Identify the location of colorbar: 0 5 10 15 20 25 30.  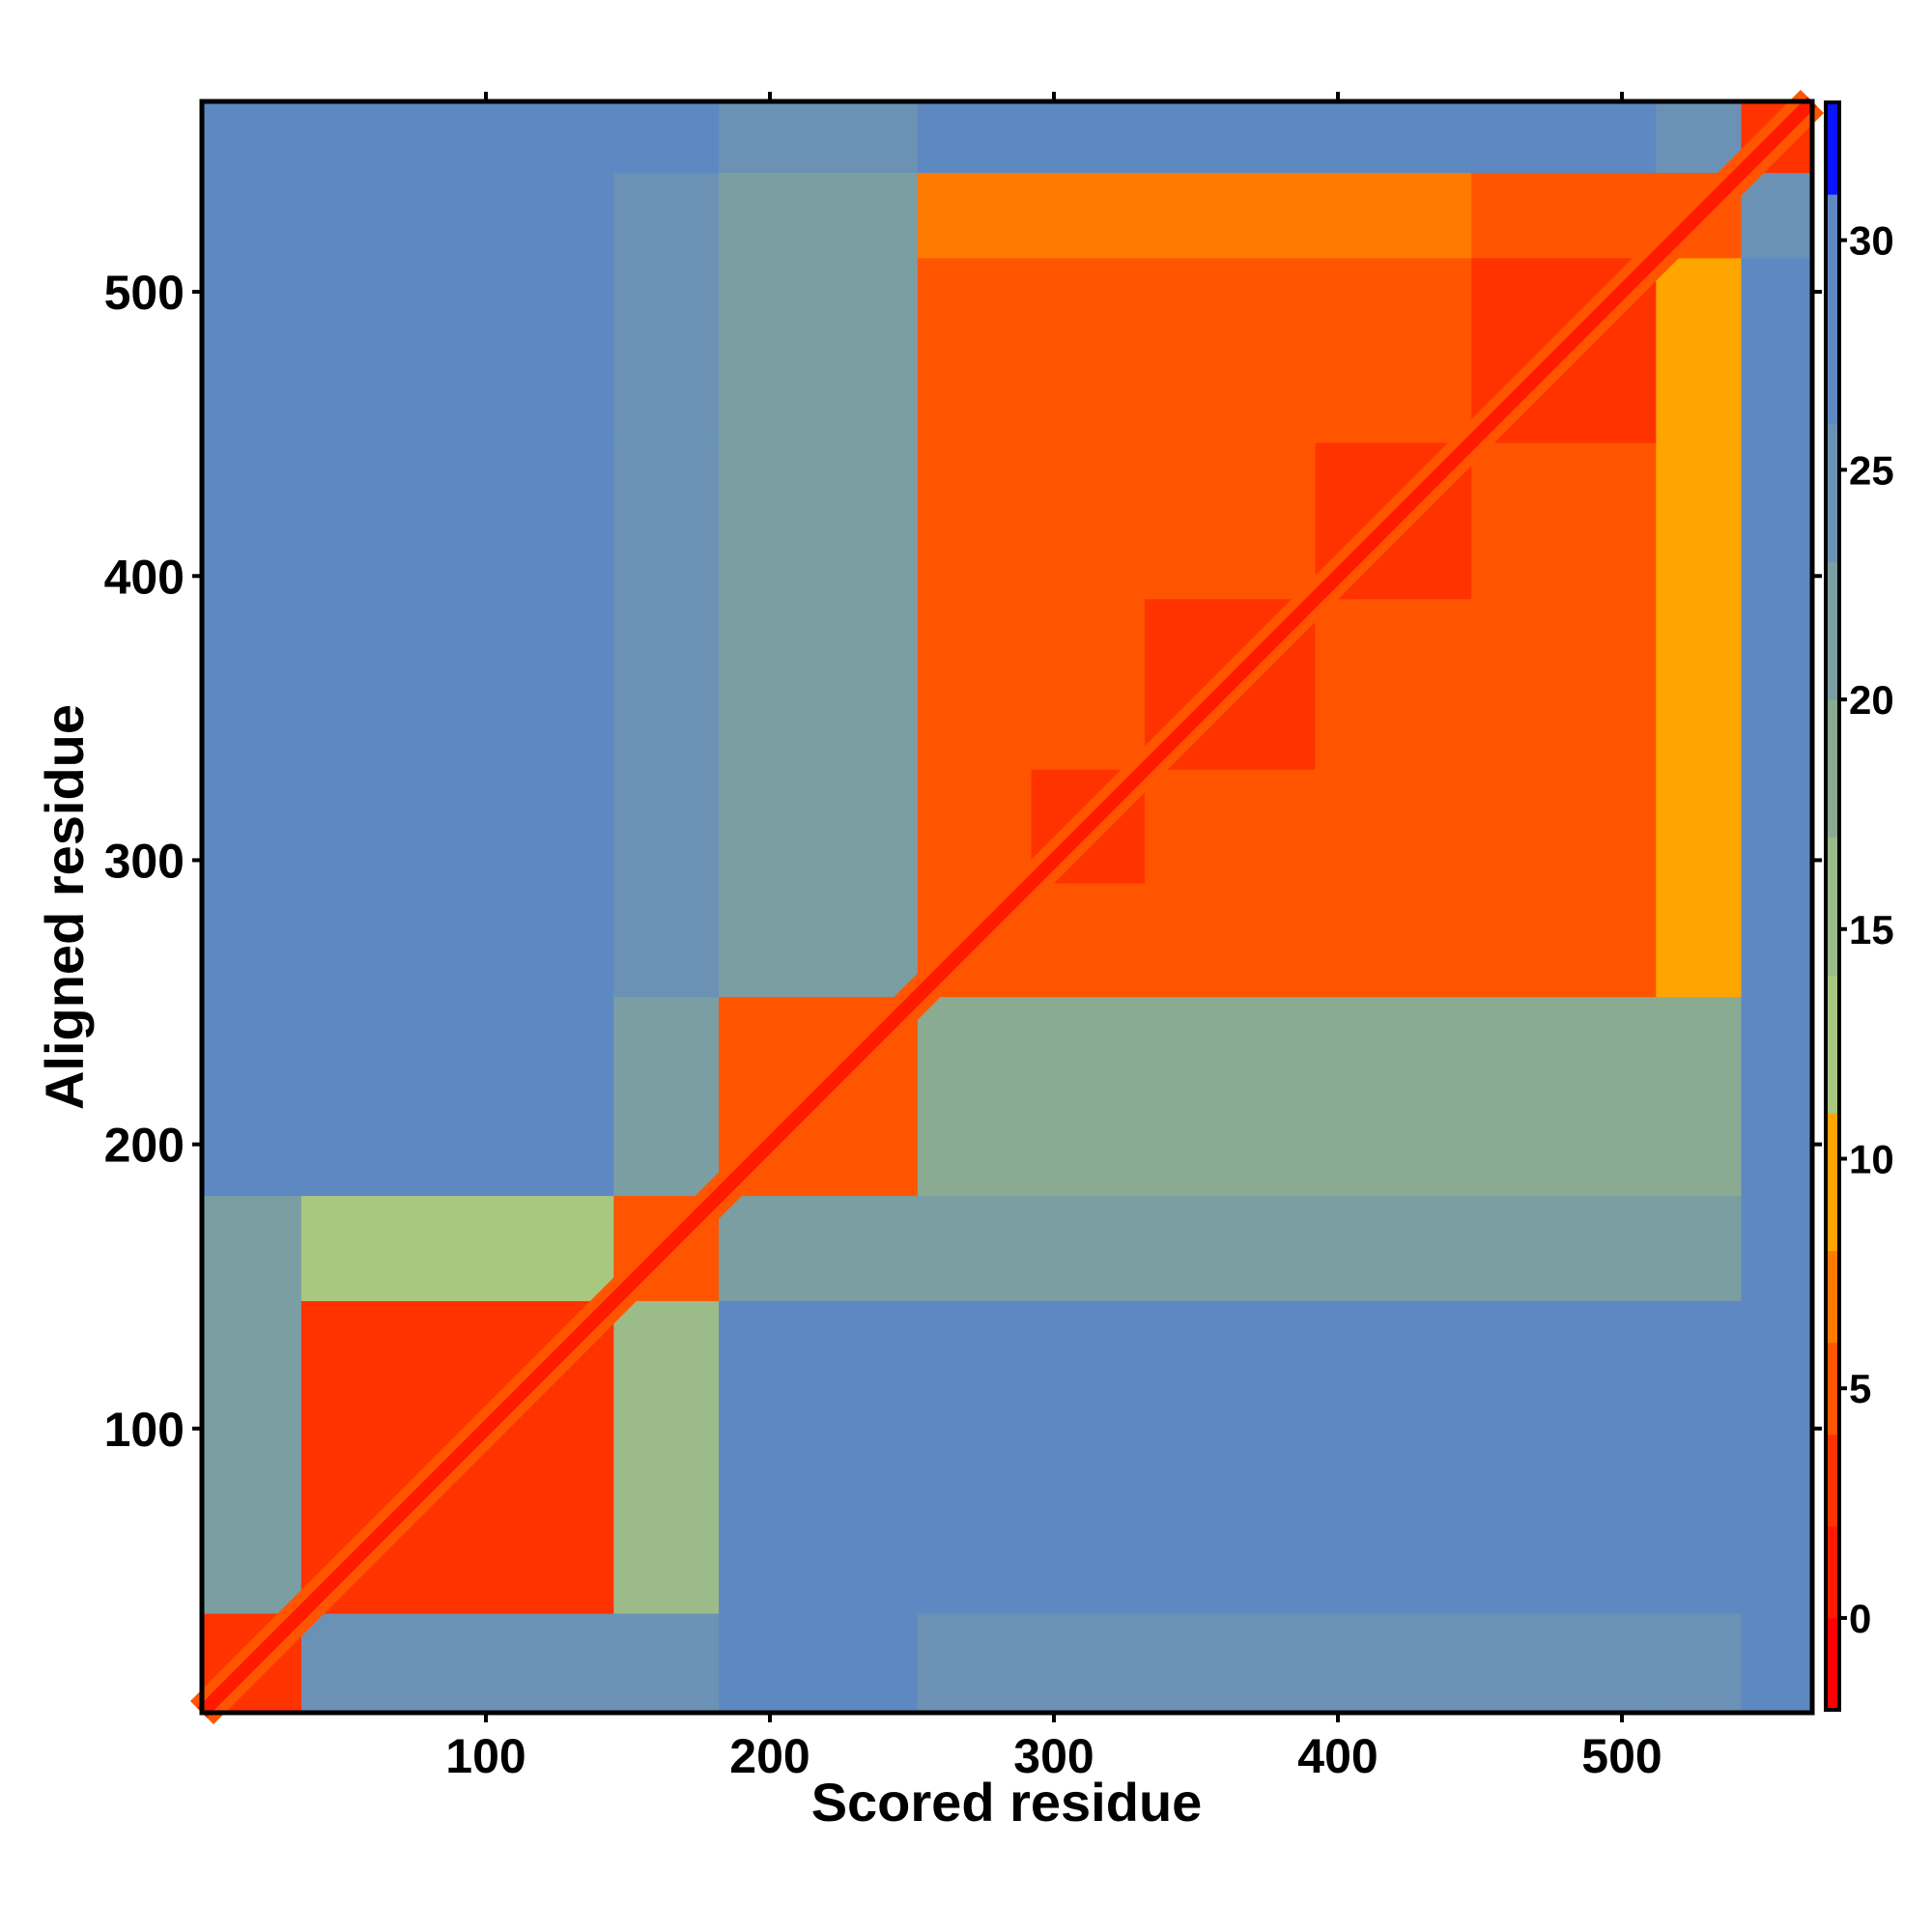
(1859, 906).